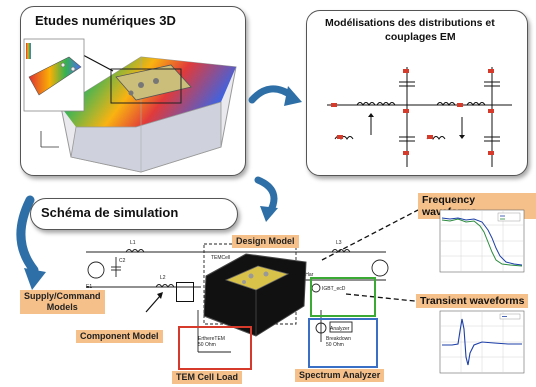 The image size is (536, 387). I want to click on design-model-label: Design Model, so click(265, 241).